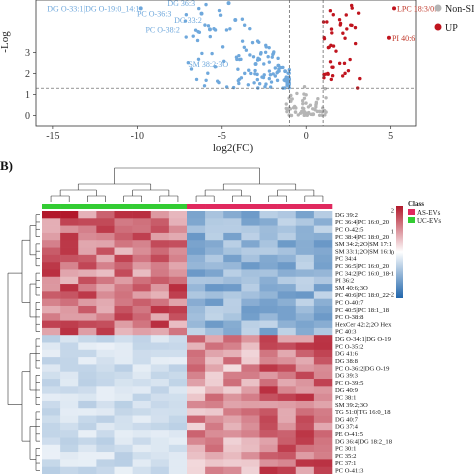 The height and width of the screenshot is (474, 474). I want to click on volcano-points, so click(272, 60).